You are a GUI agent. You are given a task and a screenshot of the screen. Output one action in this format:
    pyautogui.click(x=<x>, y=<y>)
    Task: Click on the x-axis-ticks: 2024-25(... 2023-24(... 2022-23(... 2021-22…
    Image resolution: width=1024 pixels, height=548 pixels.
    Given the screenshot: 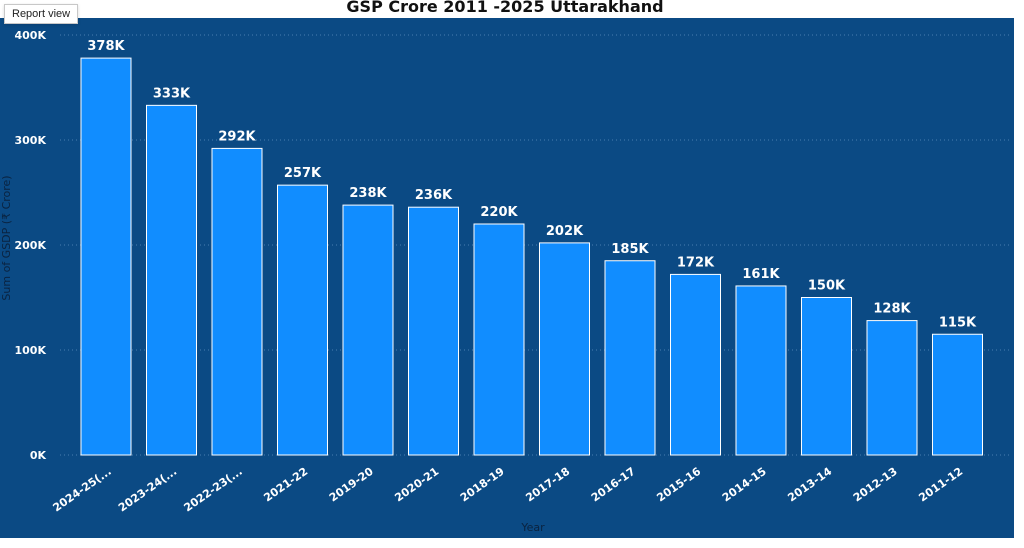 What is the action you would take?
    pyautogui.click(x=508, y=490)
    